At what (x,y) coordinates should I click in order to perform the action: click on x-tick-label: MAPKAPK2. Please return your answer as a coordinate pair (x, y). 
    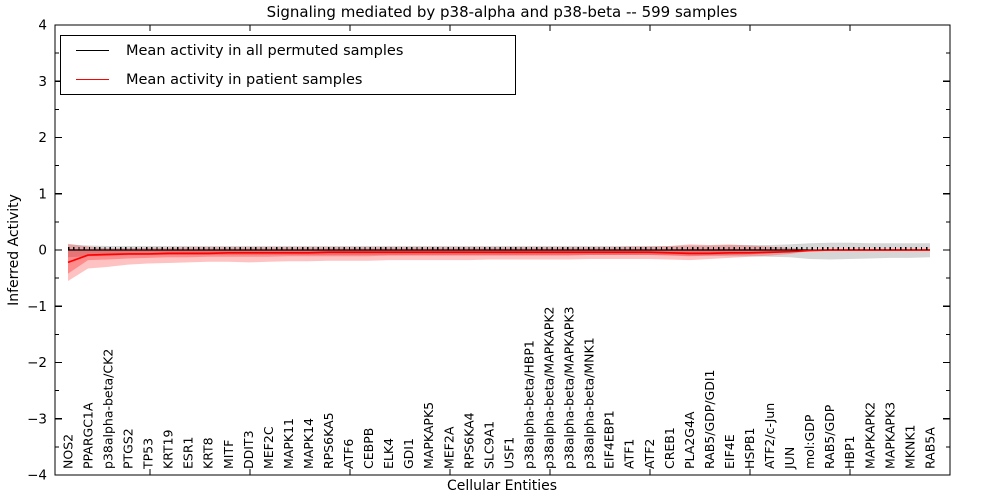
    Looking at the image, I should click on (869, 435).